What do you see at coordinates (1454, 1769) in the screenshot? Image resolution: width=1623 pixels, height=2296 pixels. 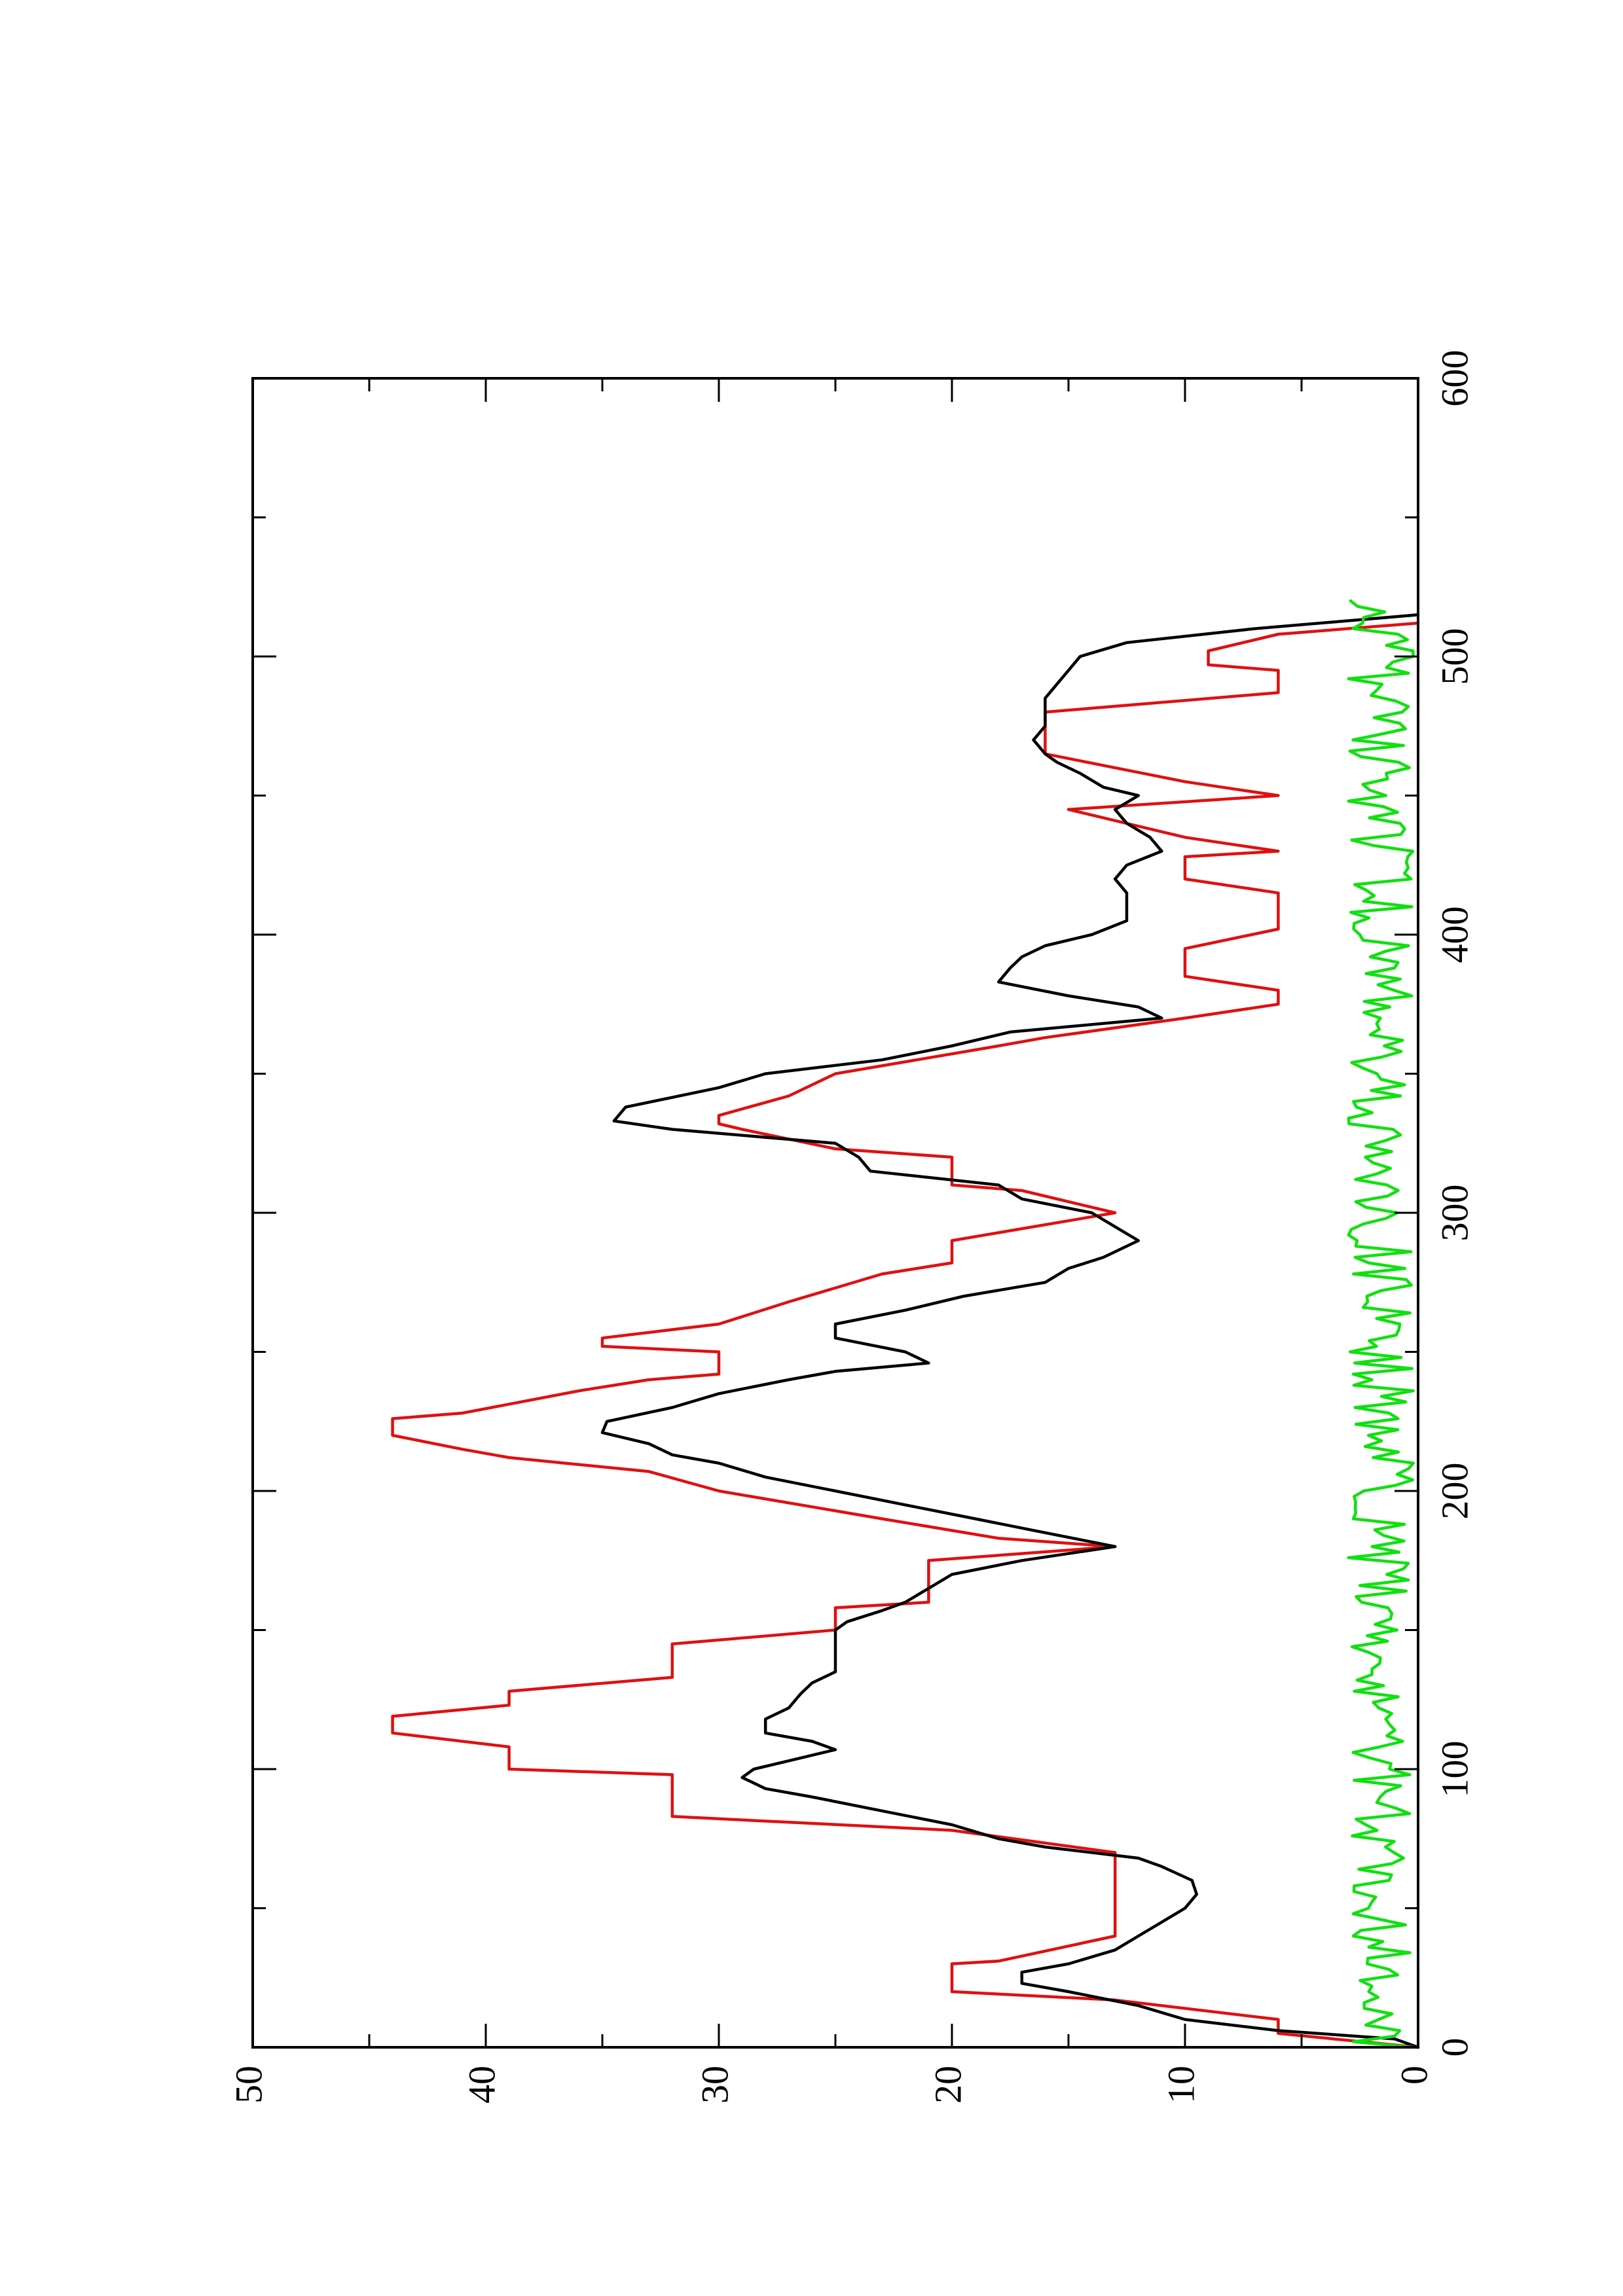 I see `x-tick-label: 100` at bounding box center [1454, 1769].